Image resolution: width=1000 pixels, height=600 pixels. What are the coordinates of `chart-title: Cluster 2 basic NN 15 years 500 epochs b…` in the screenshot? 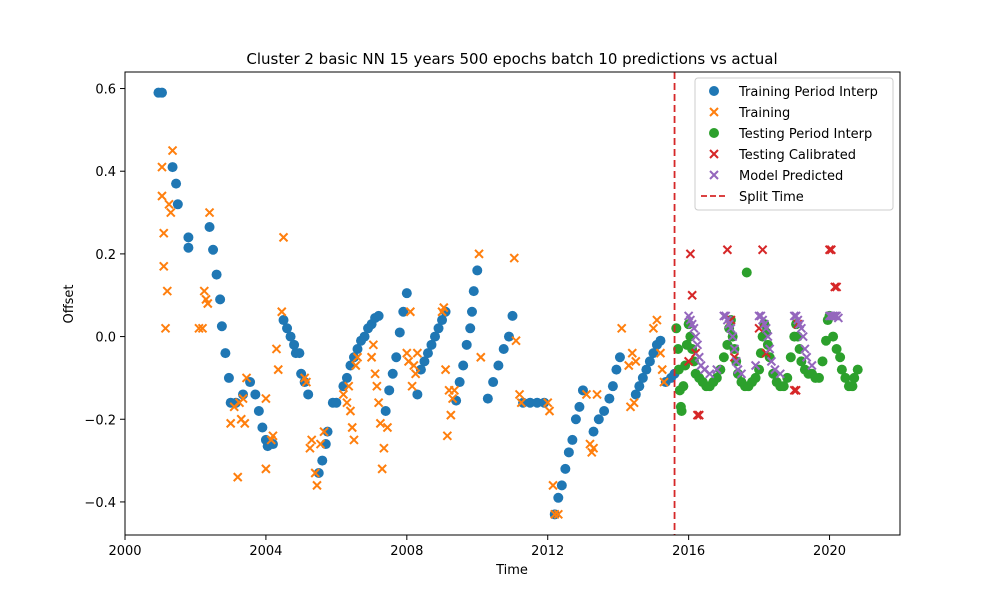 It's located at (511, 59).